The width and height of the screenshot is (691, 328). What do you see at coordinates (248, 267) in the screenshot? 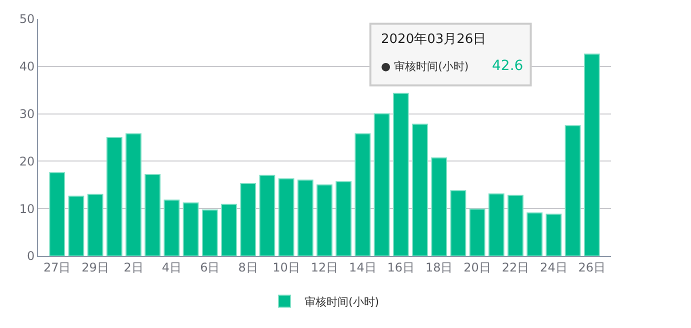
I see `x-tick-label: 8日` at bounding box center [248, 267].